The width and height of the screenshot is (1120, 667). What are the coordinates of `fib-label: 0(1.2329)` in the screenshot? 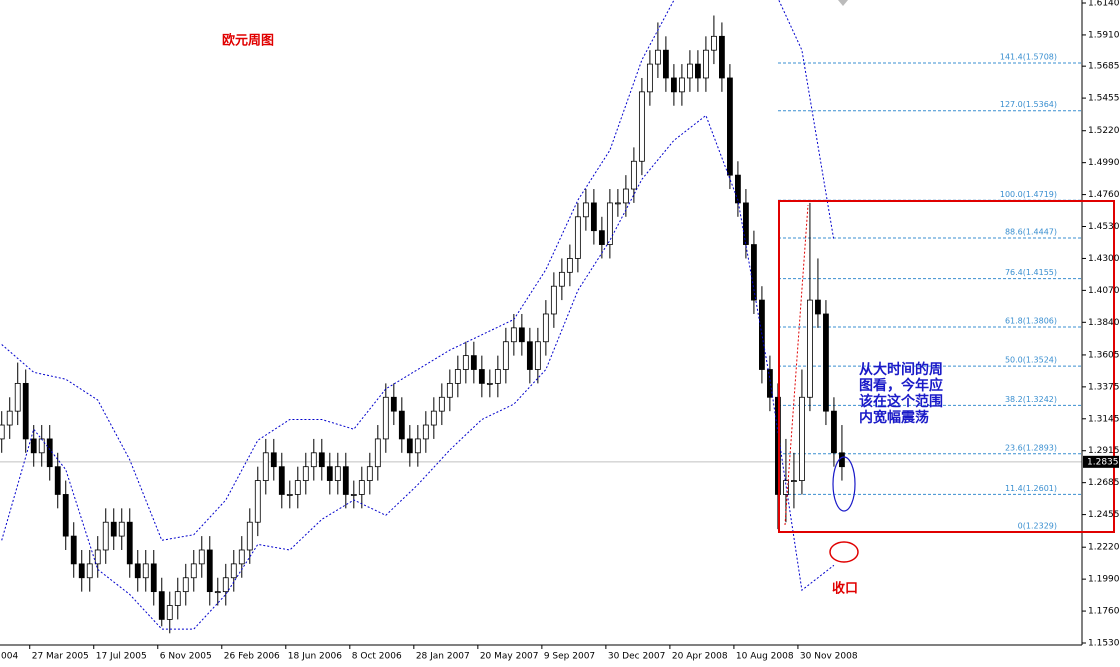 It's located at (1037, 526).